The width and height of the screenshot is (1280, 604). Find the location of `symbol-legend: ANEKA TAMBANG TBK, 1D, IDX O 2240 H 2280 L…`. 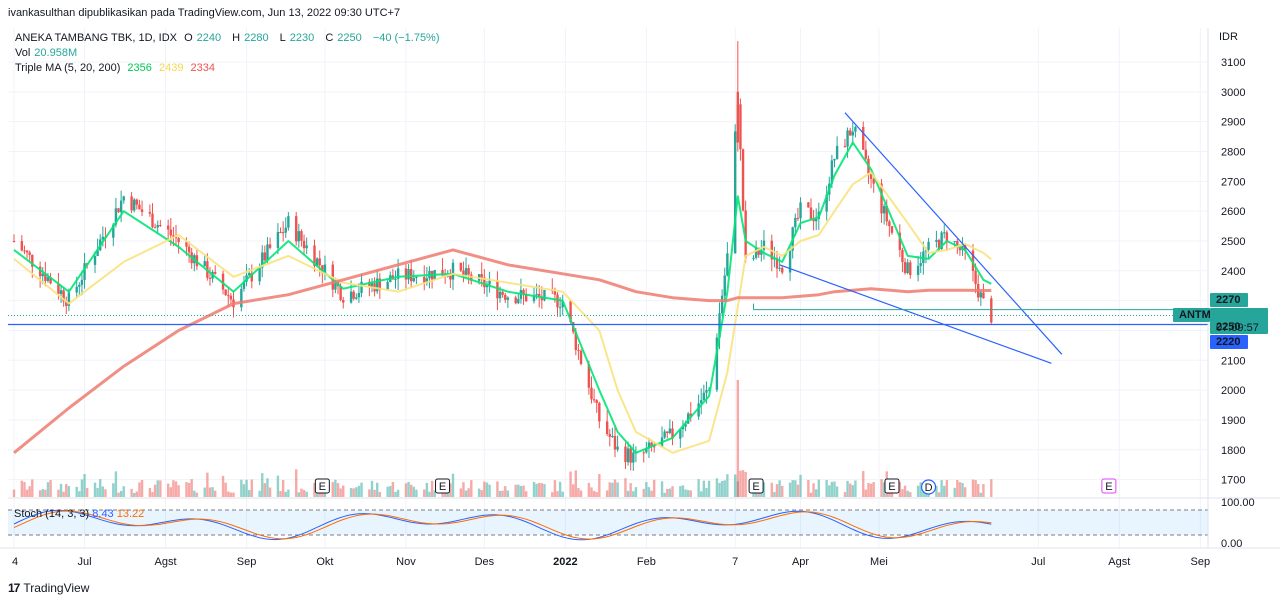

symbol-legend: ANEKA TAMBANG TBK, 1D, IDX O 2240 H 2280 L… is located at coordinates (227, 38).